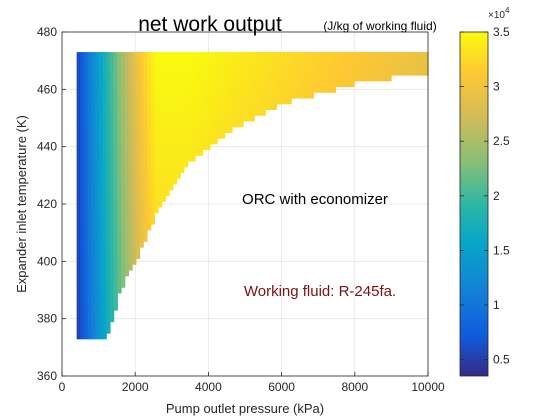  What do you see at coordinates (496, 196) in the screenshot?
I see `colorbar-tick-label: 2` at bounding box center [496, 196].